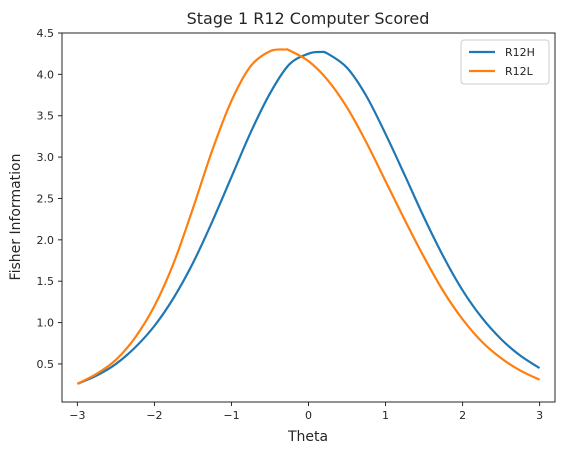 This screenshot has height=454, width=565. Describe the element at coordinates (46, 240) in the screenshot. I see `y-tick-label: 2.0` at that location.